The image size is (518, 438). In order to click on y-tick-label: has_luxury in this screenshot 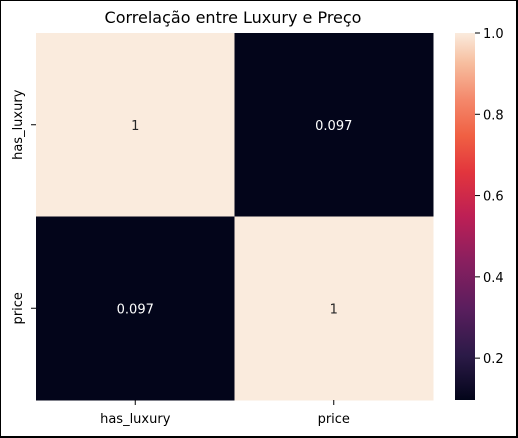, I will do `click(18, 124)`.